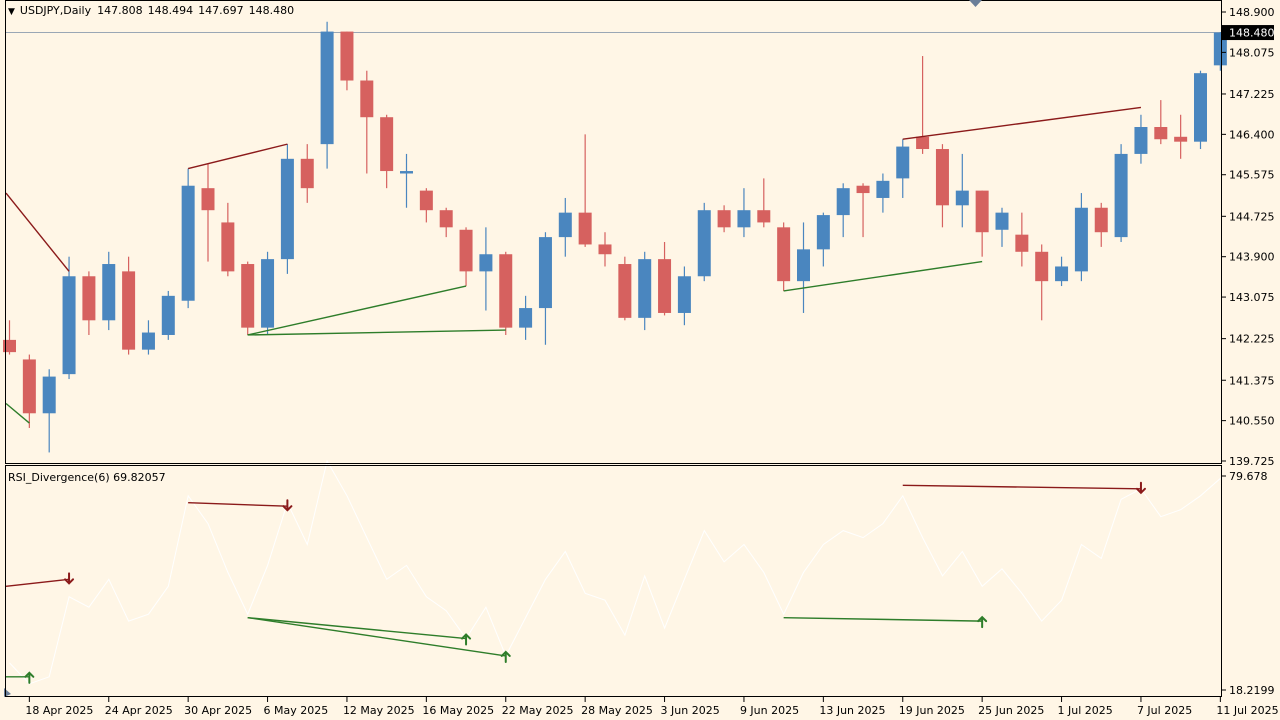 This screenshot has width=1280, height=720. Describe the element at coordinates (379, 710) in the screenshot. I see `date-tick-label: 12 May 2025` at that location.